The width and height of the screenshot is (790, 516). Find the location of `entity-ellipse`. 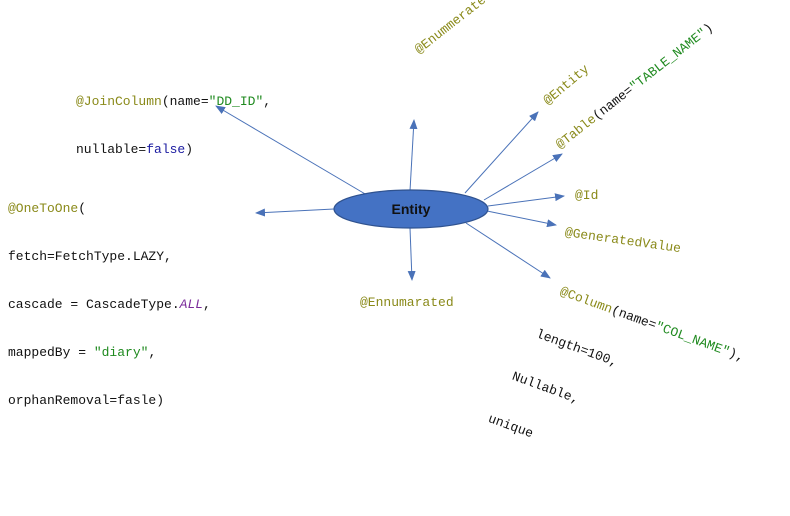

entity-ellipse is located at coordinates (411, 209).